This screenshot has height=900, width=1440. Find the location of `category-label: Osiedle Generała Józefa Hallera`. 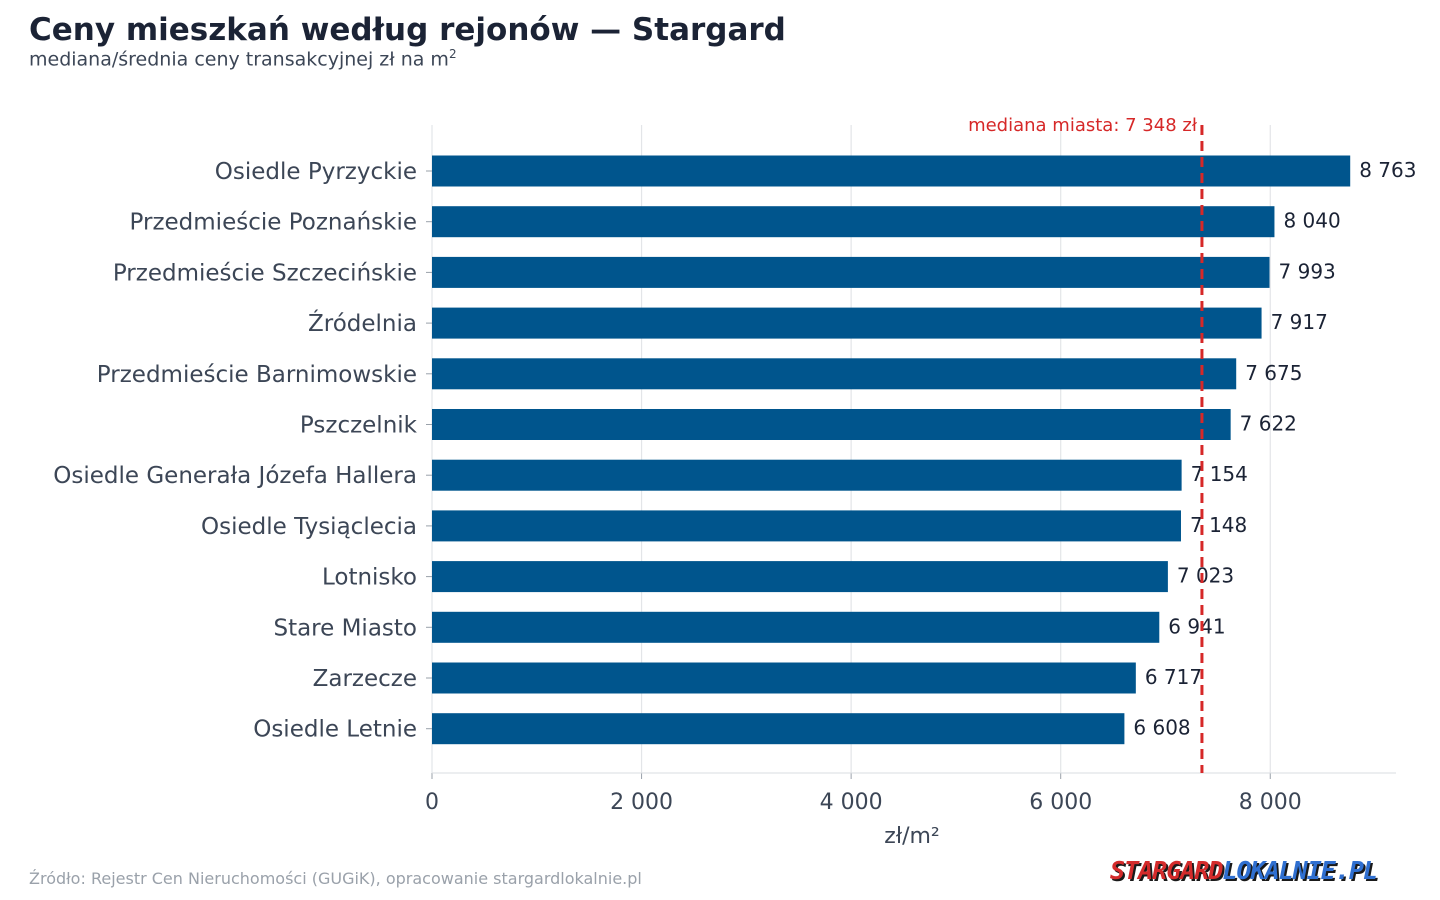

category-label: Osiedle Generała Józefa Hallera is located at coordinates (235, 476).